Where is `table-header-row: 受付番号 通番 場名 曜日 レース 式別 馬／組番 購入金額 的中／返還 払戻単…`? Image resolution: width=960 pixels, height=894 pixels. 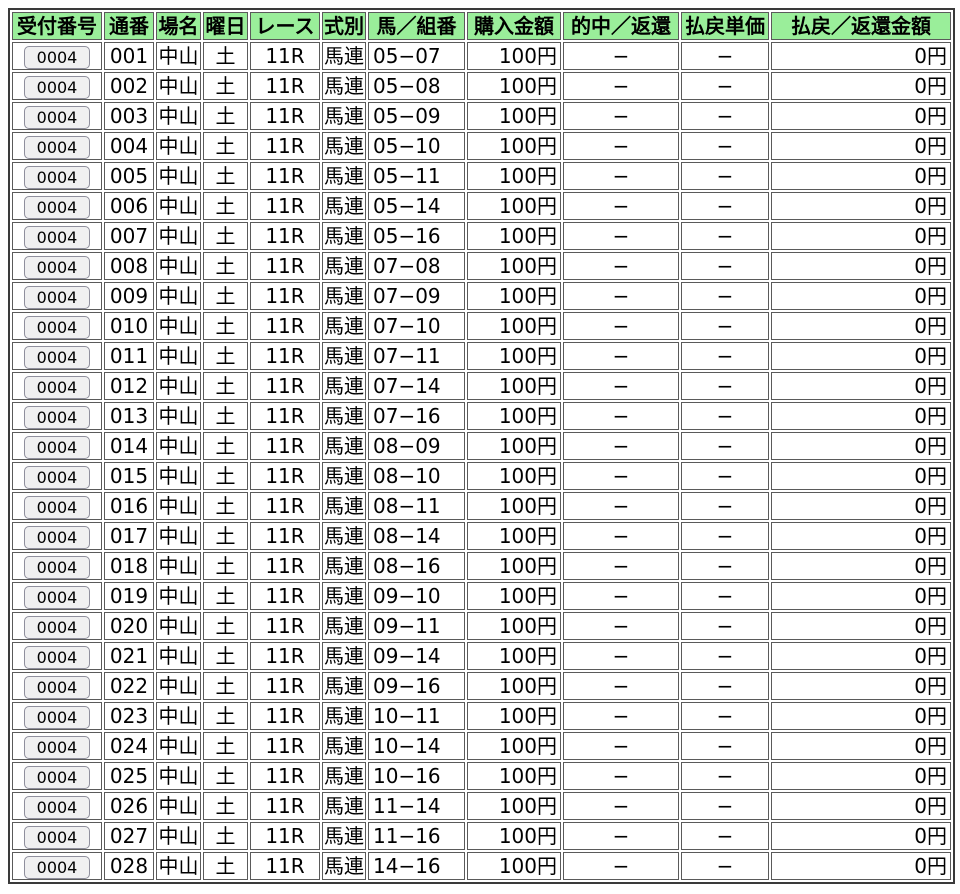 table-header-row: 受付番号 通番 場名 曜日 レース 式別 馬／組番 購入金額 的中／返還 払戻単… is located at coordinates (481, 26).